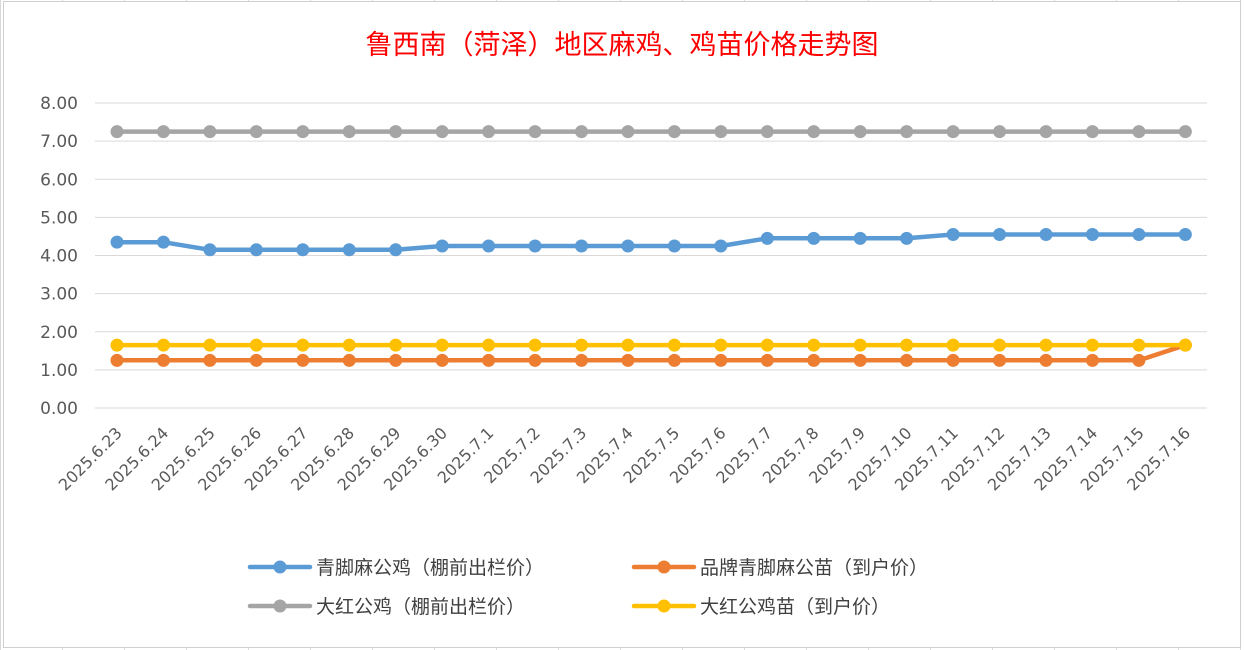 Image resolution: width=1245 pixels, height=650 pixels. I want to click on legend-item: 大红公鸡（棚前出栏价）, so click(386, 607).